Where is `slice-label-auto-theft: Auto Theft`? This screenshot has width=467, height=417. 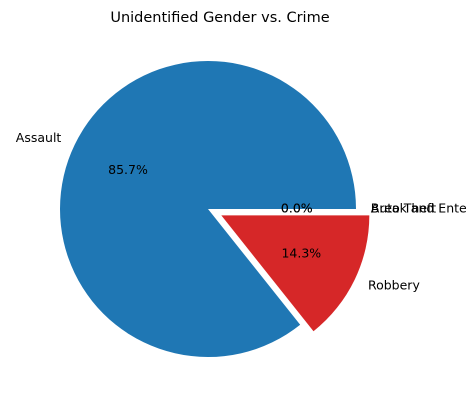 slice-label-auto-theft: Auto Theft is located at coordinates (403, 208).